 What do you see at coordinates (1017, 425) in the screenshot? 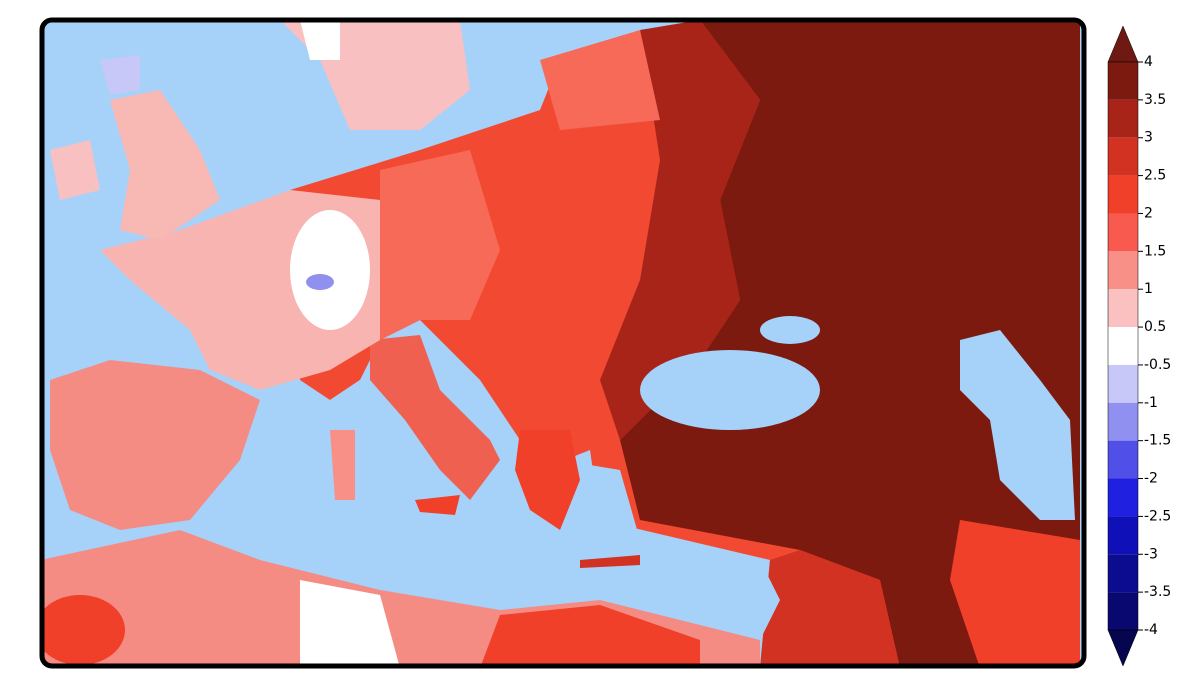
I see `caspian-sea` at bounding box center [1017, 425].